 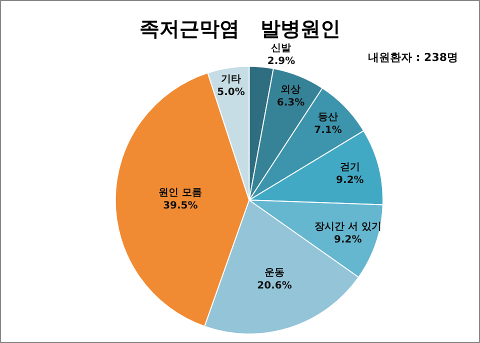 What do you see at coordinates (350, 167) in the screenshot?
I see `slice-label: 걷기` at bounding box center [350, 167].